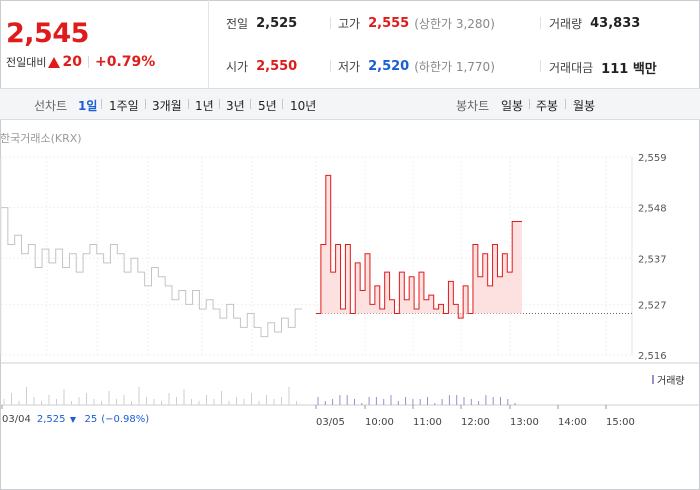  Describe the element at coordinates (237, 67) in the screenshot. I see `stat-label: 시가` at that location.